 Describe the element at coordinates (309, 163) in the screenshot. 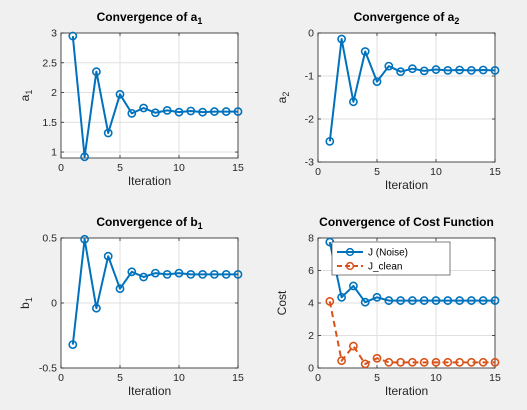

I see `y-tick-label: -3` at that location.